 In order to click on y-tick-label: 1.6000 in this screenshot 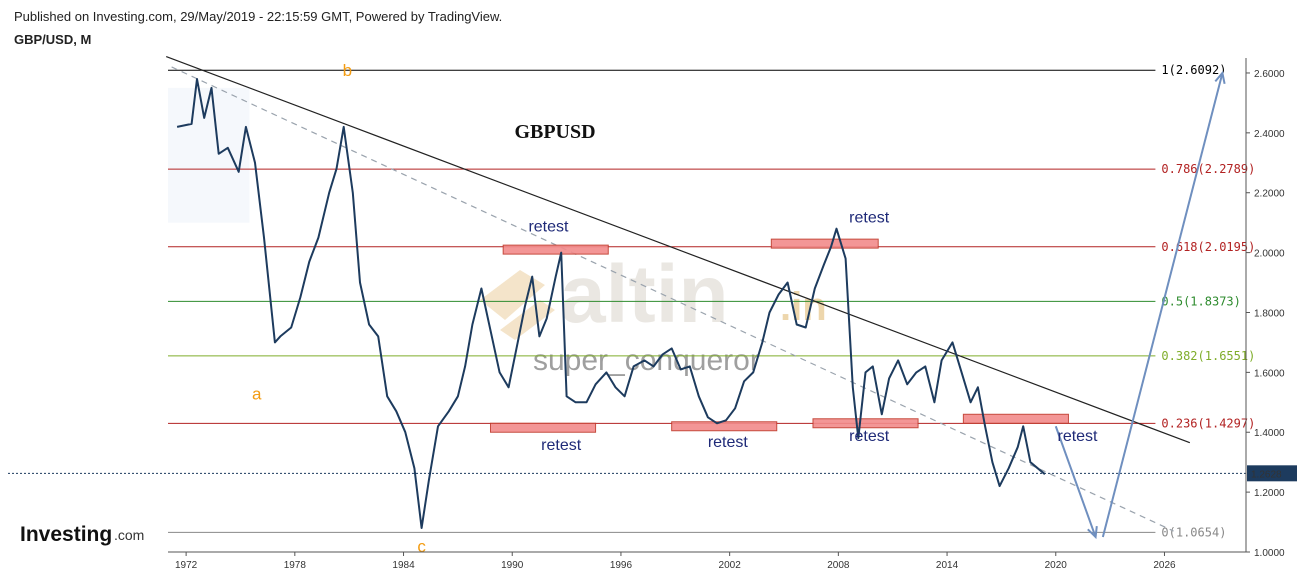, I will do `click(1269, 373)`.